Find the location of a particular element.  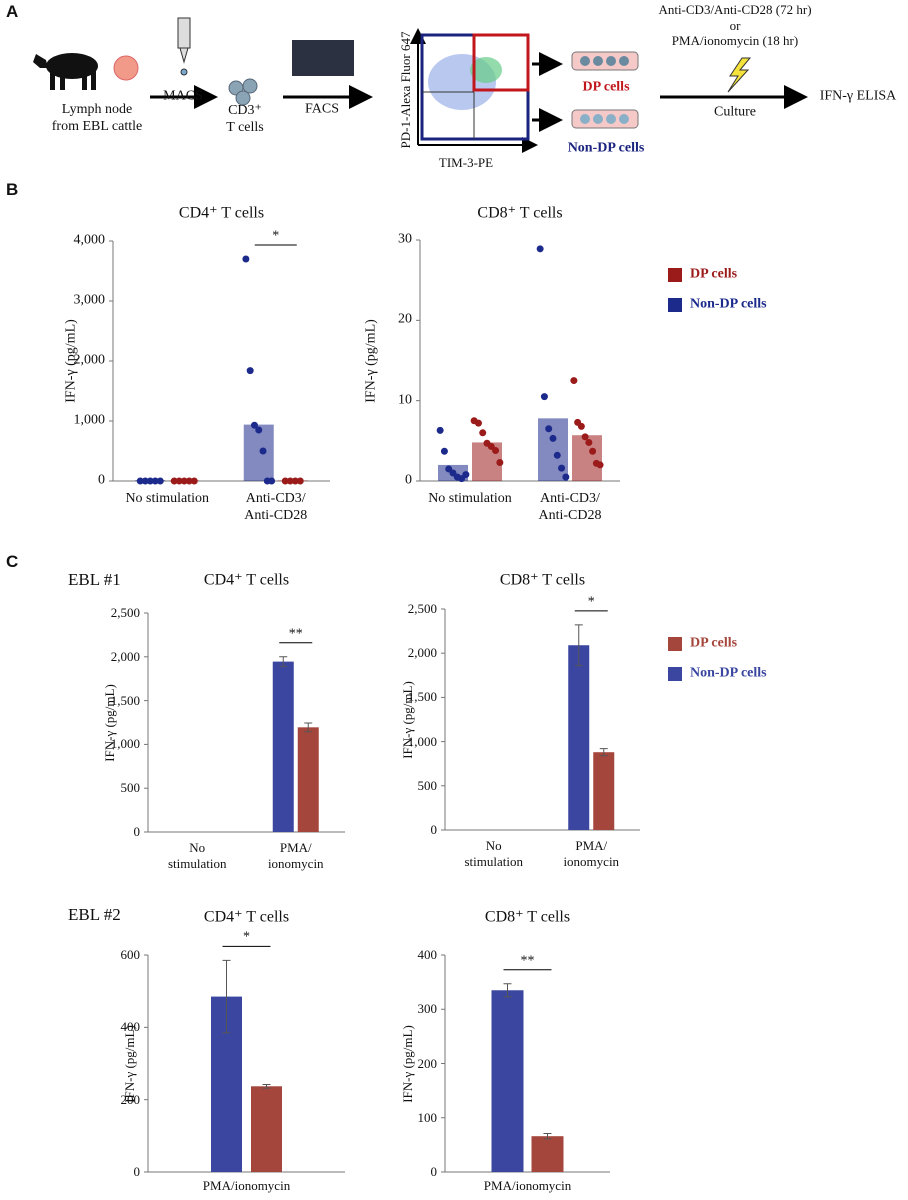

panel-label: C is located at coordinates (12, 561).